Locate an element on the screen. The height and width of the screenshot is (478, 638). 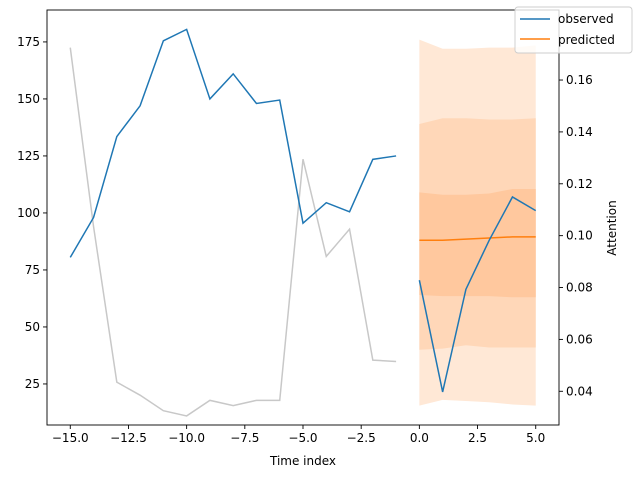
x-tick-label: 0.0 is located at coordinates (419, 438).